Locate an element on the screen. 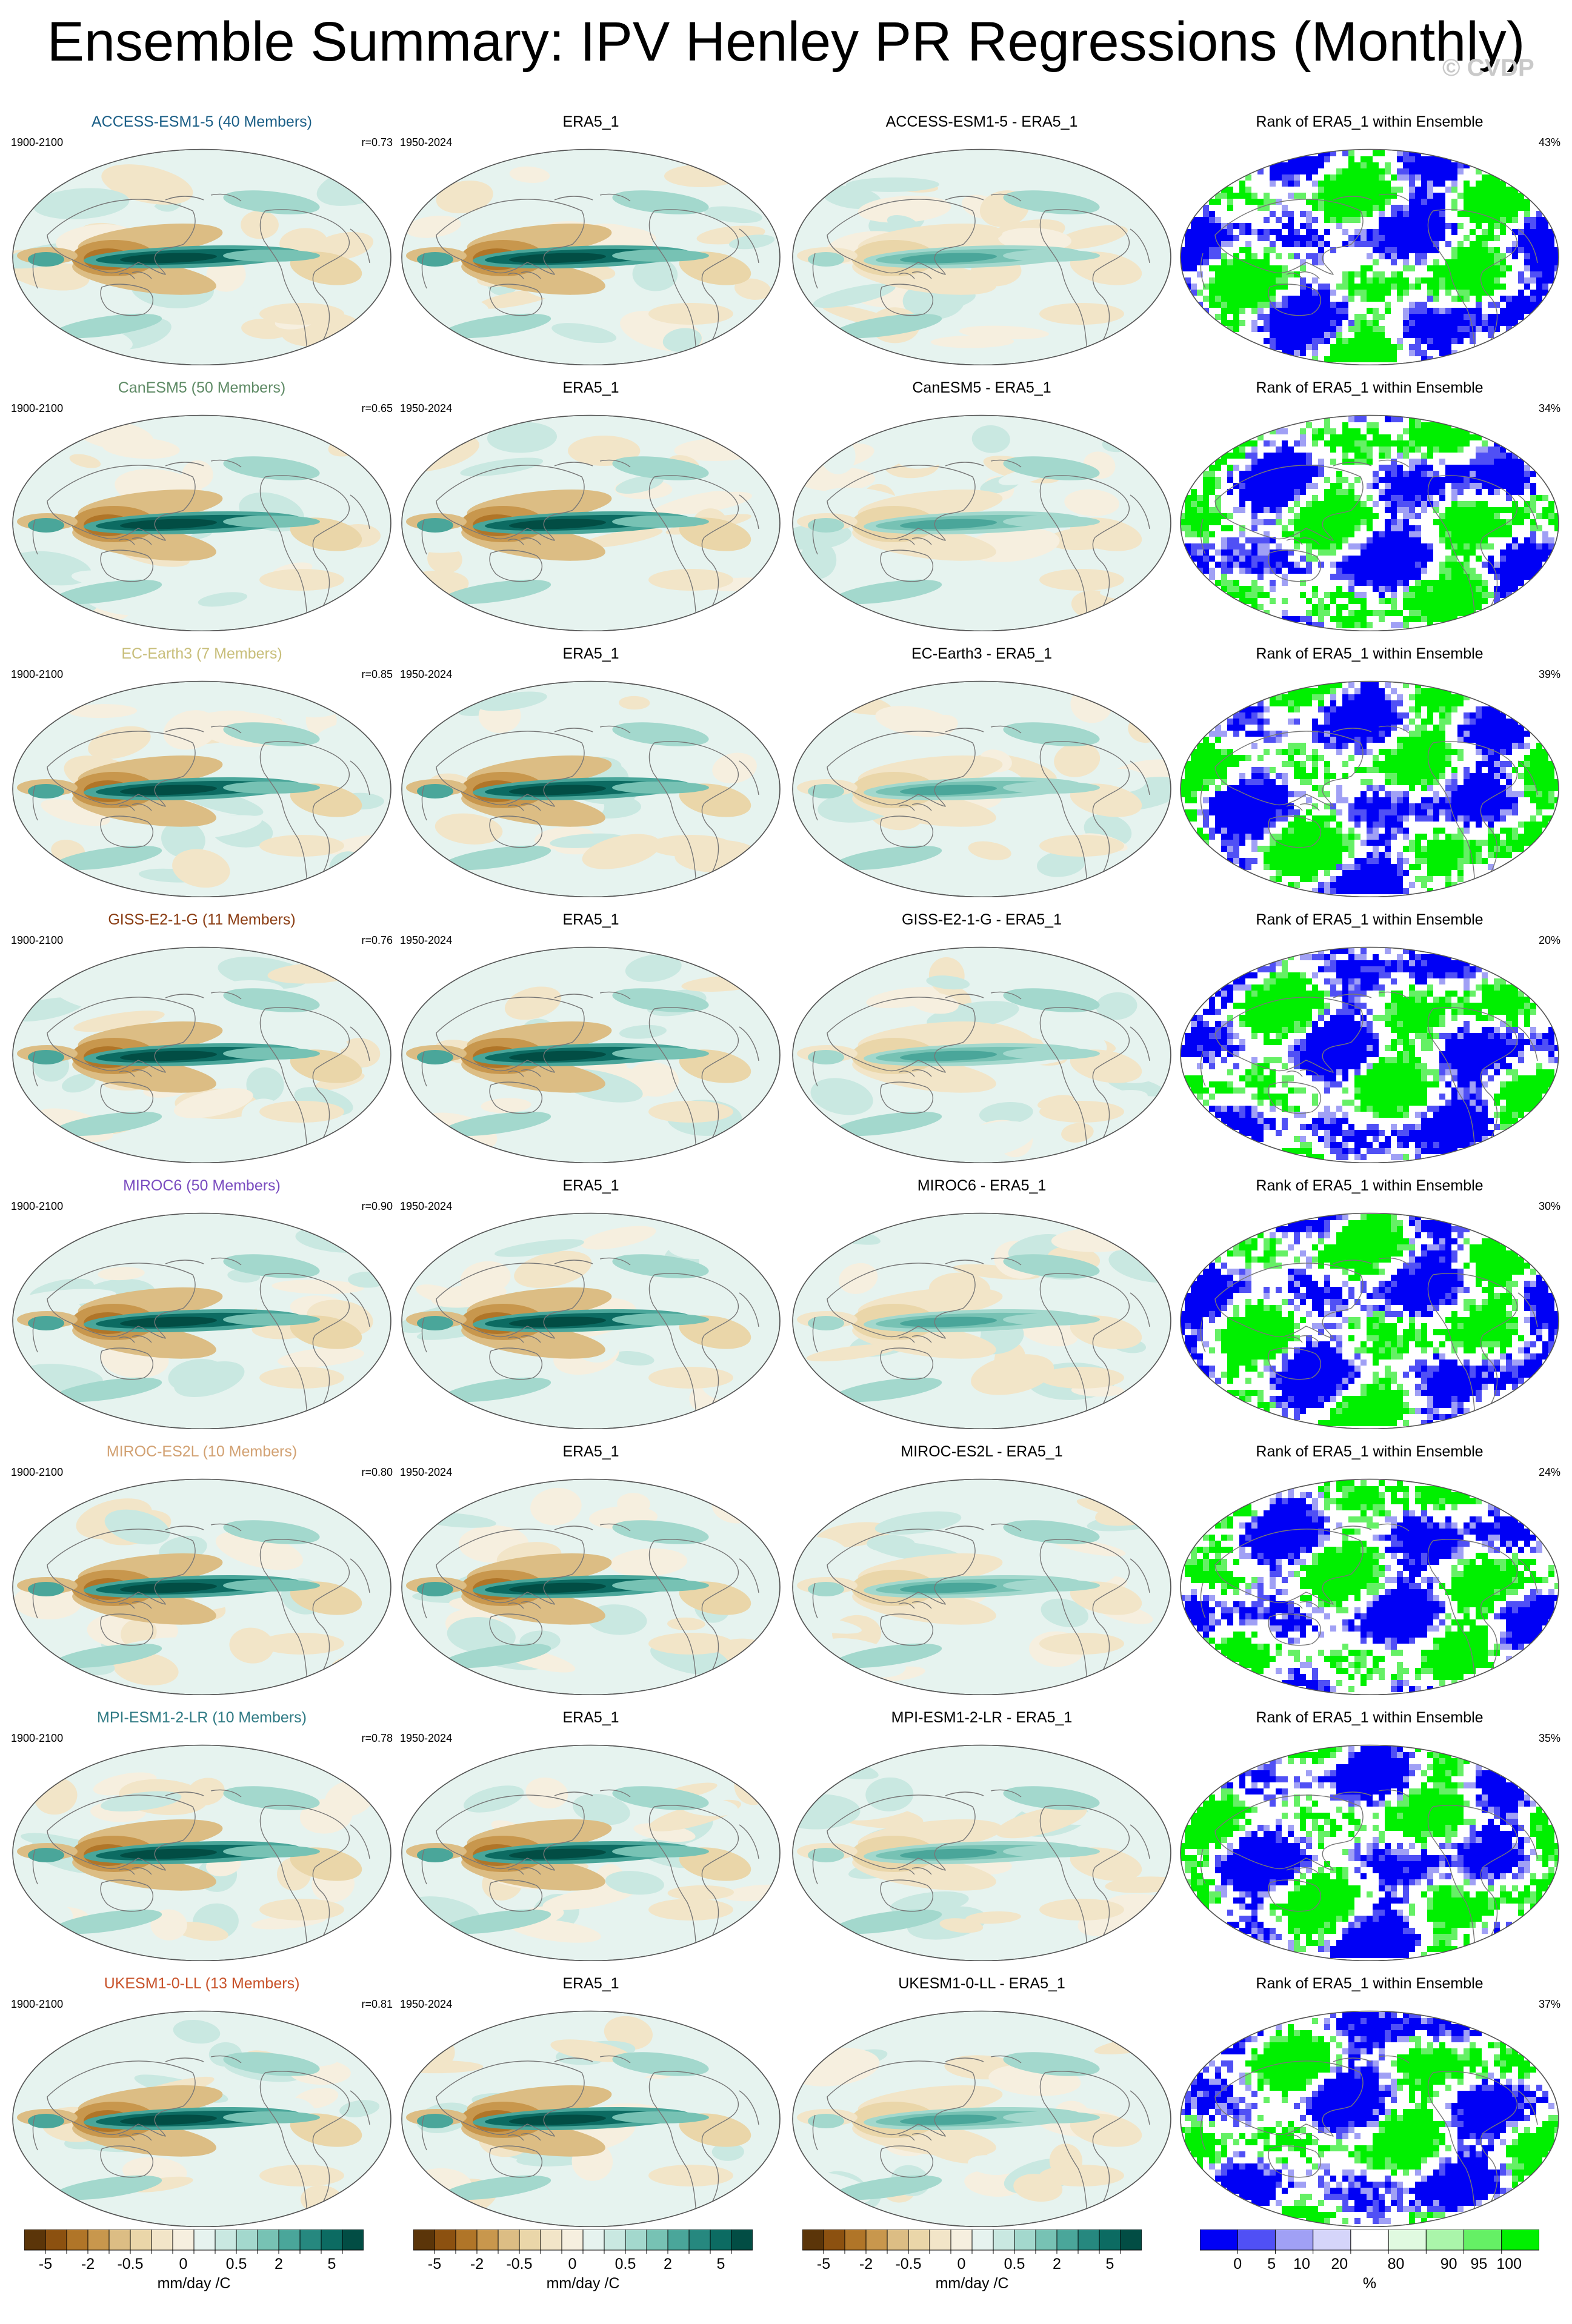 This screenshot has width=1572, height=2324. rank-percent: 34% is located at coordinates (1549, 408).